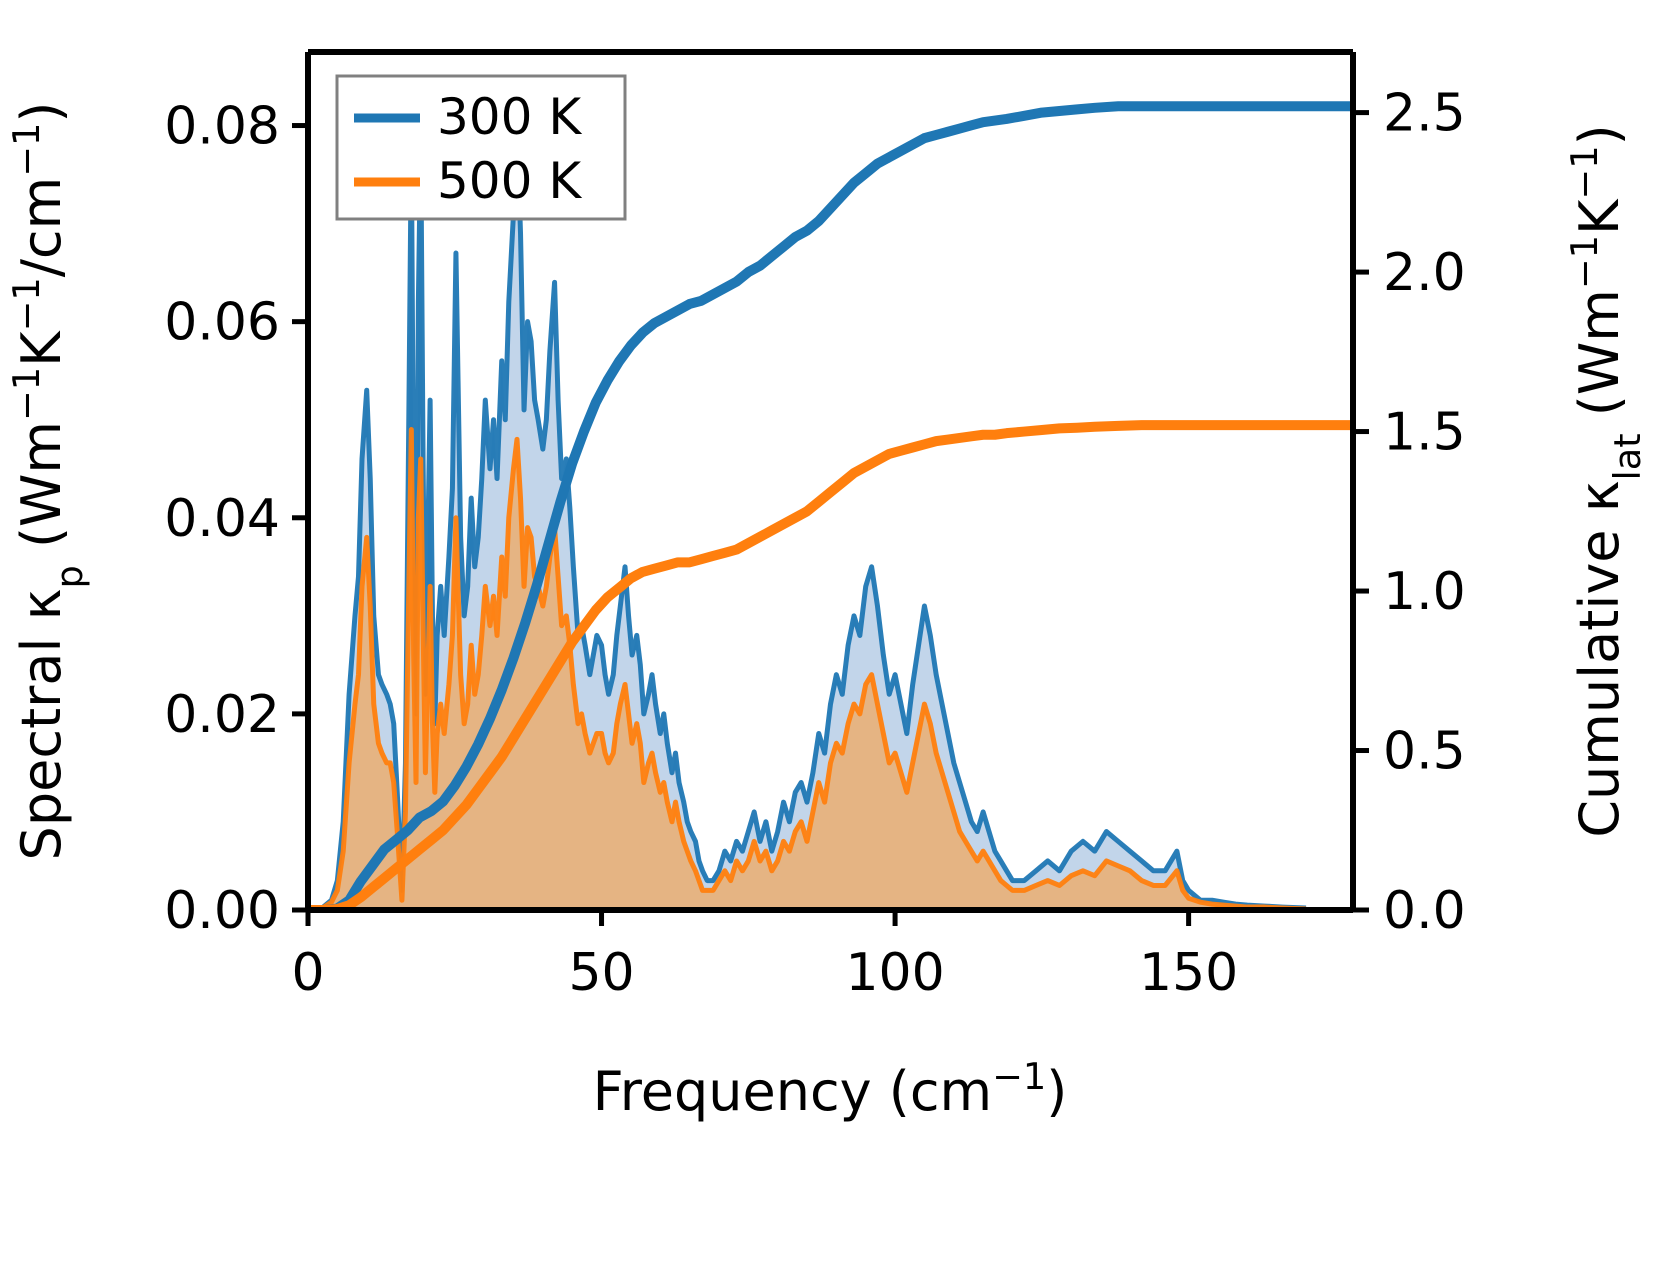 Image resolution: width=1679 pixels, height=1264 pixels. What do you see at coordinates (48, 481) in the screenshot?
I see `y-axis-left-label: Spectral κp (Wm−1K−1/cm−1)` at bounding box center [48, 481].